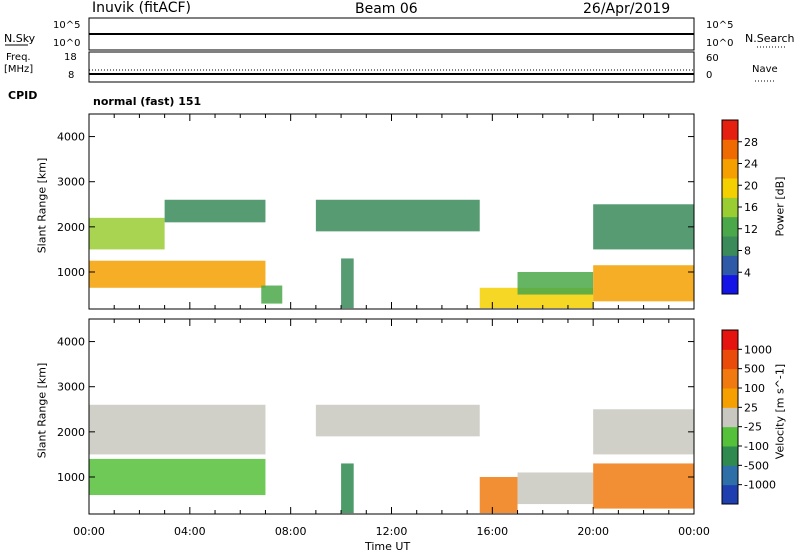 This screenshot has height=554, width=800. Describe the element at coordinates (627, 9) in the screenshot. I see `date-title: 26/Apr/2019` at that location.